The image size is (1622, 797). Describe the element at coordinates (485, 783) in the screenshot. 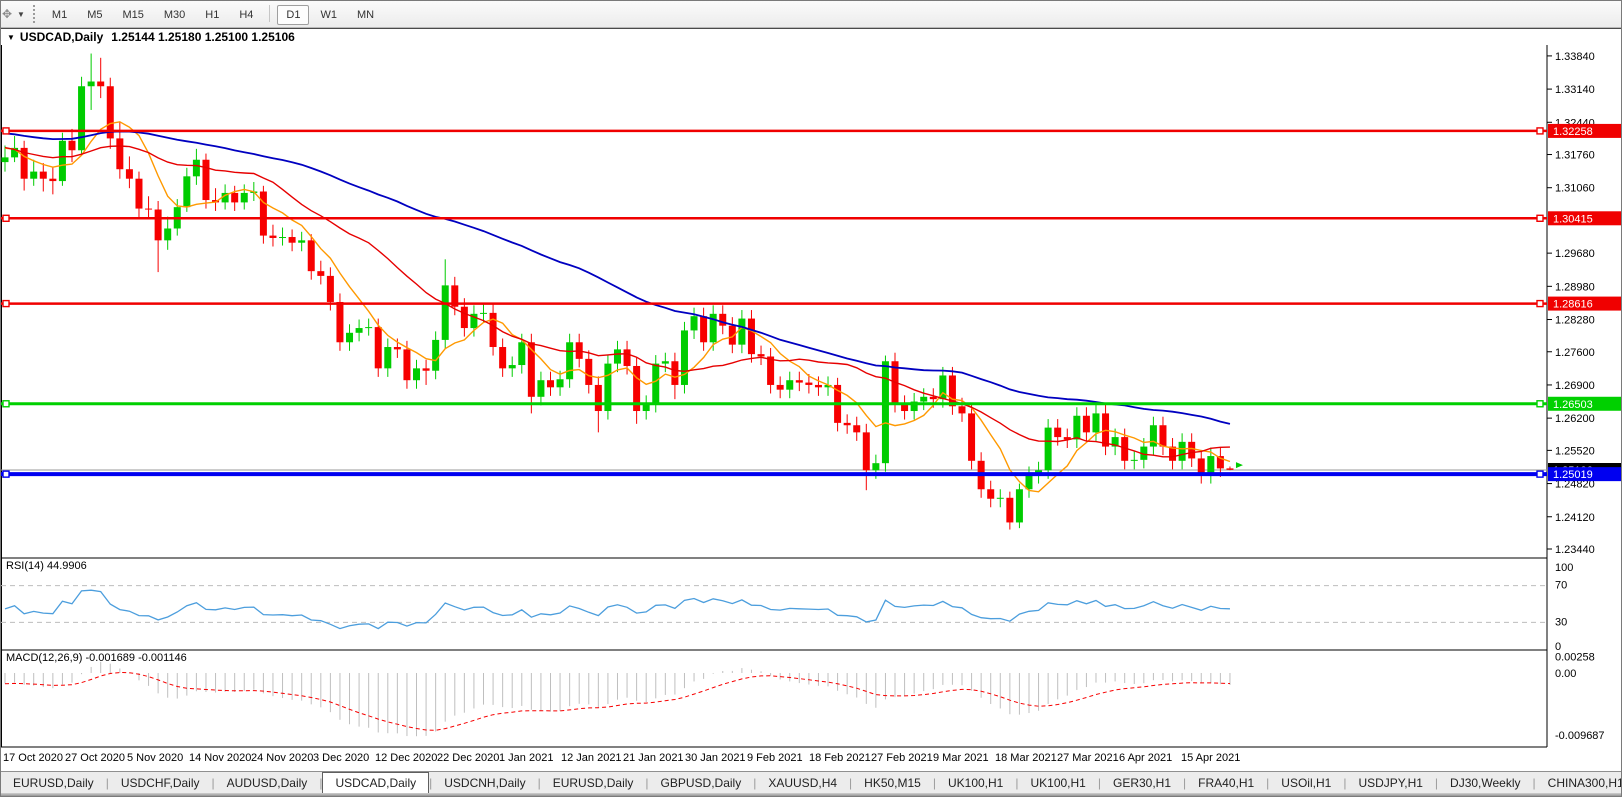

I see `chart-tab-usdcnh-daily: USDCNH,Daily` at that location.